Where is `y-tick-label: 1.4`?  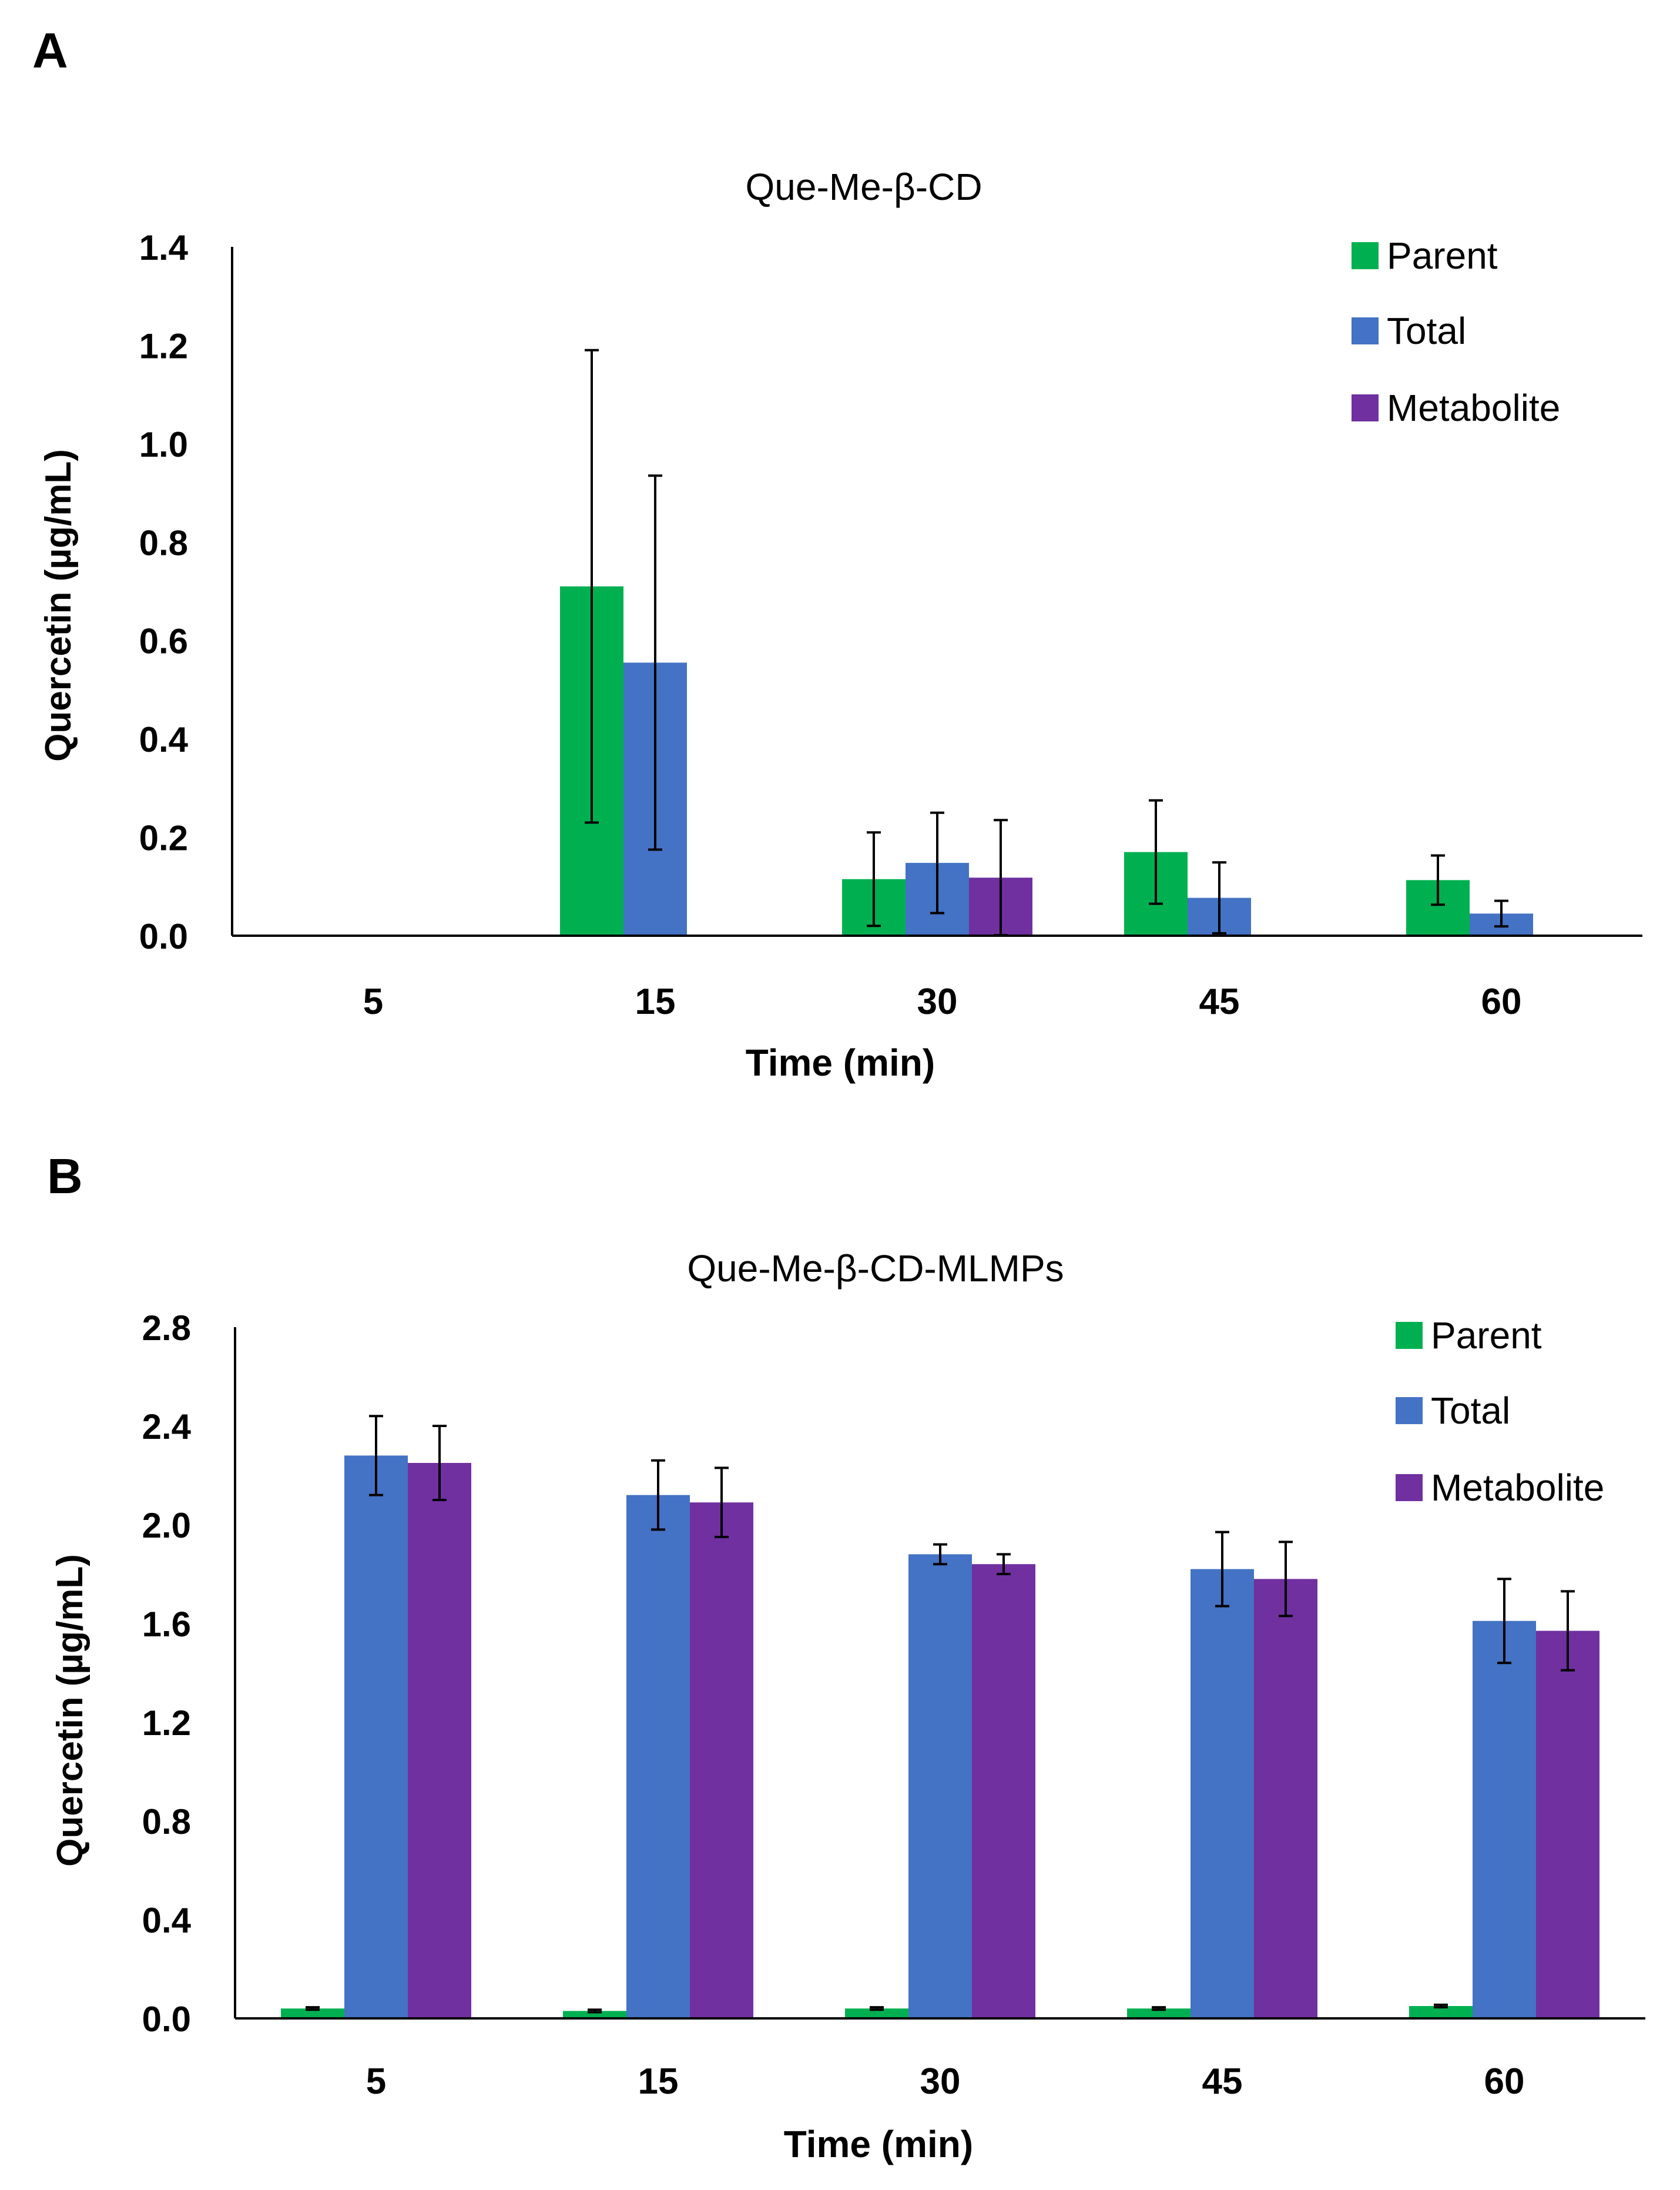
y-tick-label: 1.4 is located at coordinates (164, 247).